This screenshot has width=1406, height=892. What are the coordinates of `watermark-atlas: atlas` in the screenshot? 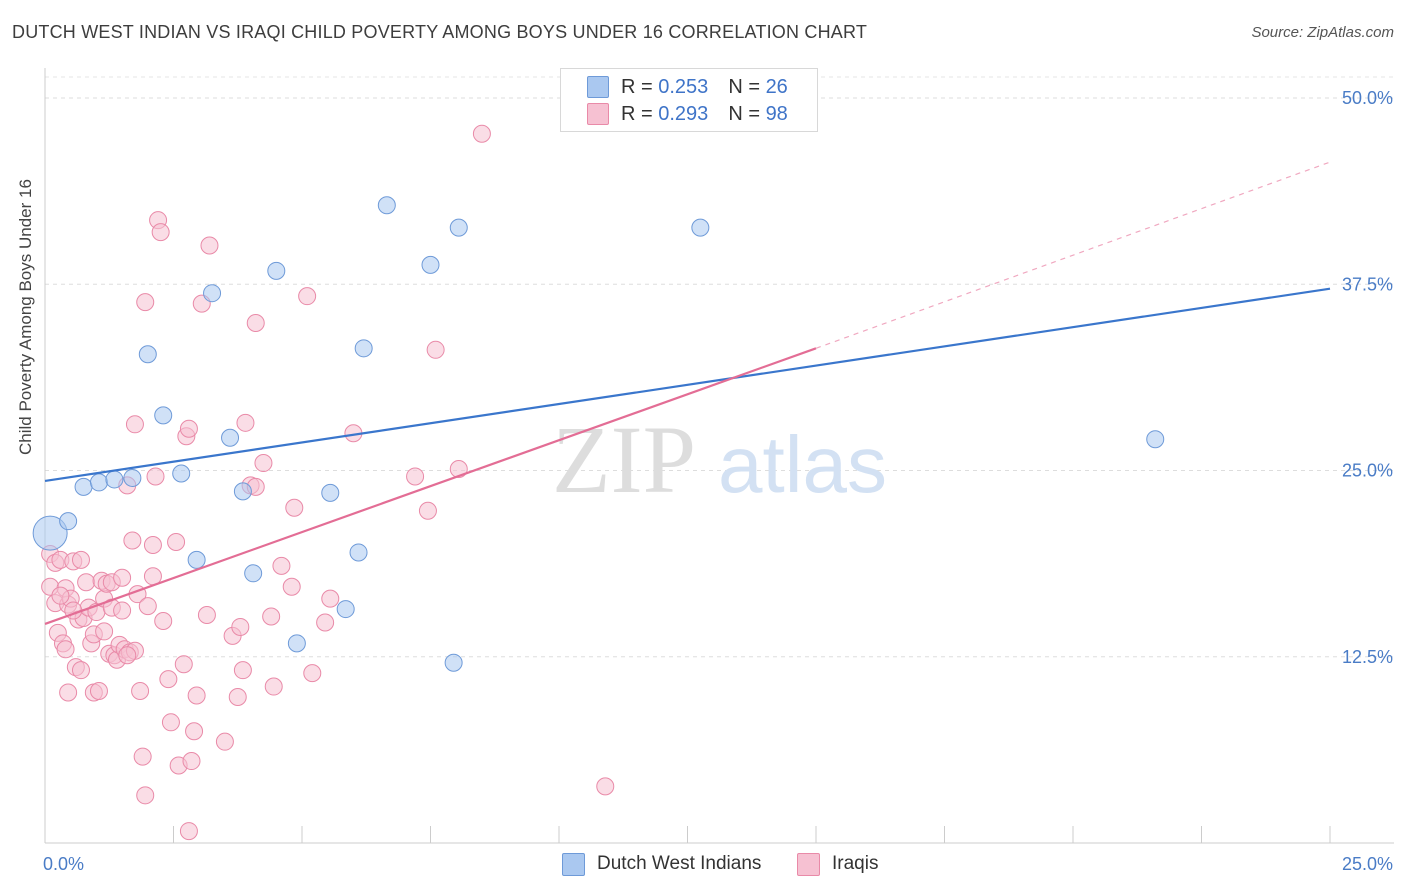 It's located at (802, 464).